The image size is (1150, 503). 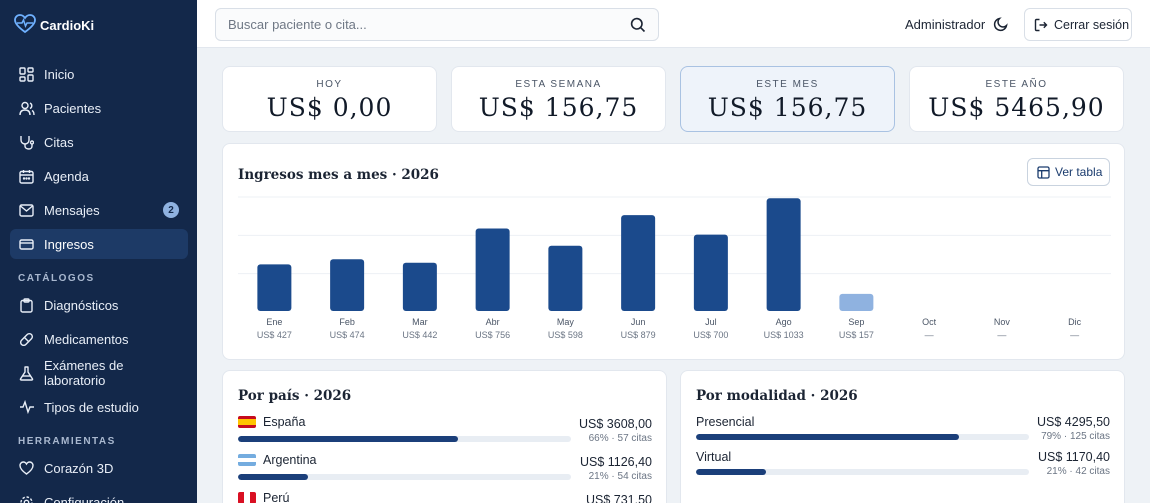 What do you see at coordinates (26, 373) in the screenshot?
I see `flask-icon` at bounding box center [26, 373].